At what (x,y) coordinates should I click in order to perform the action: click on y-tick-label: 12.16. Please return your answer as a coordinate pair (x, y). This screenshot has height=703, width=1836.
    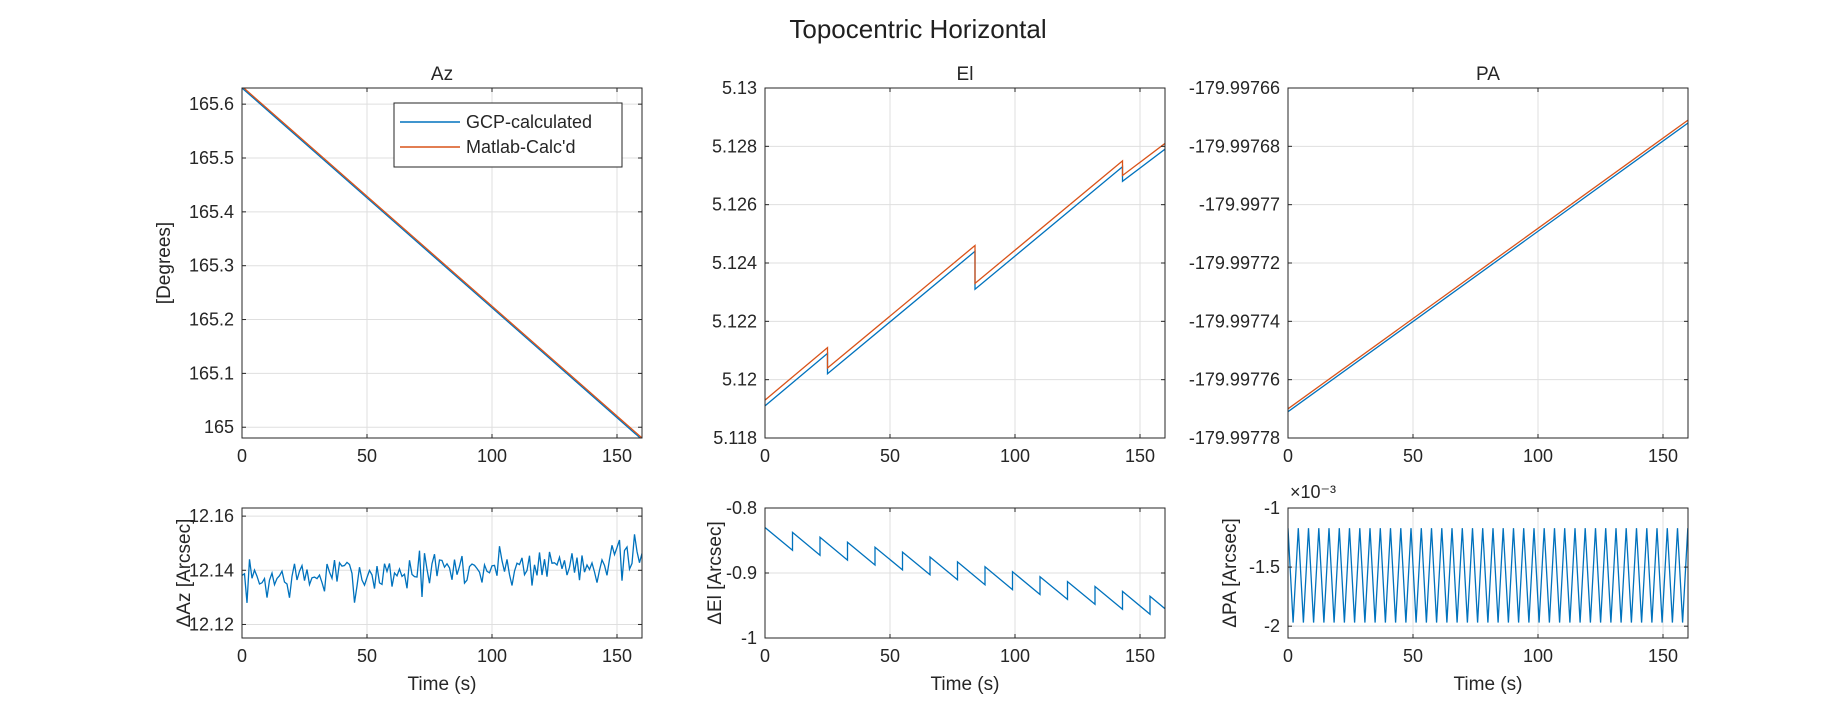
    Looking at the image, I should click on (211, 516).